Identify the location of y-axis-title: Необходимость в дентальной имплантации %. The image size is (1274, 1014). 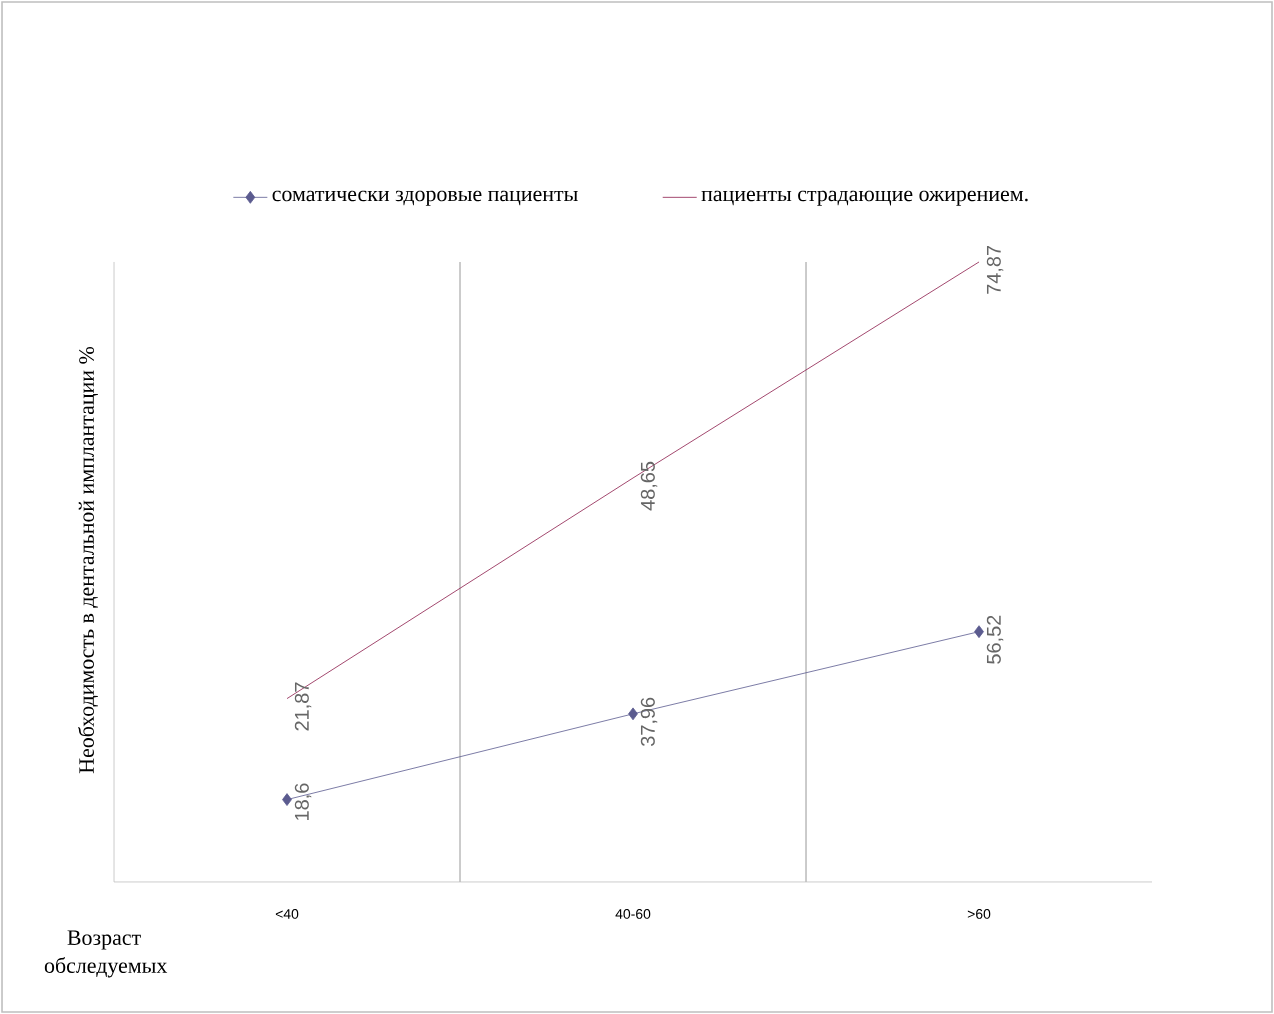
(88, 560).